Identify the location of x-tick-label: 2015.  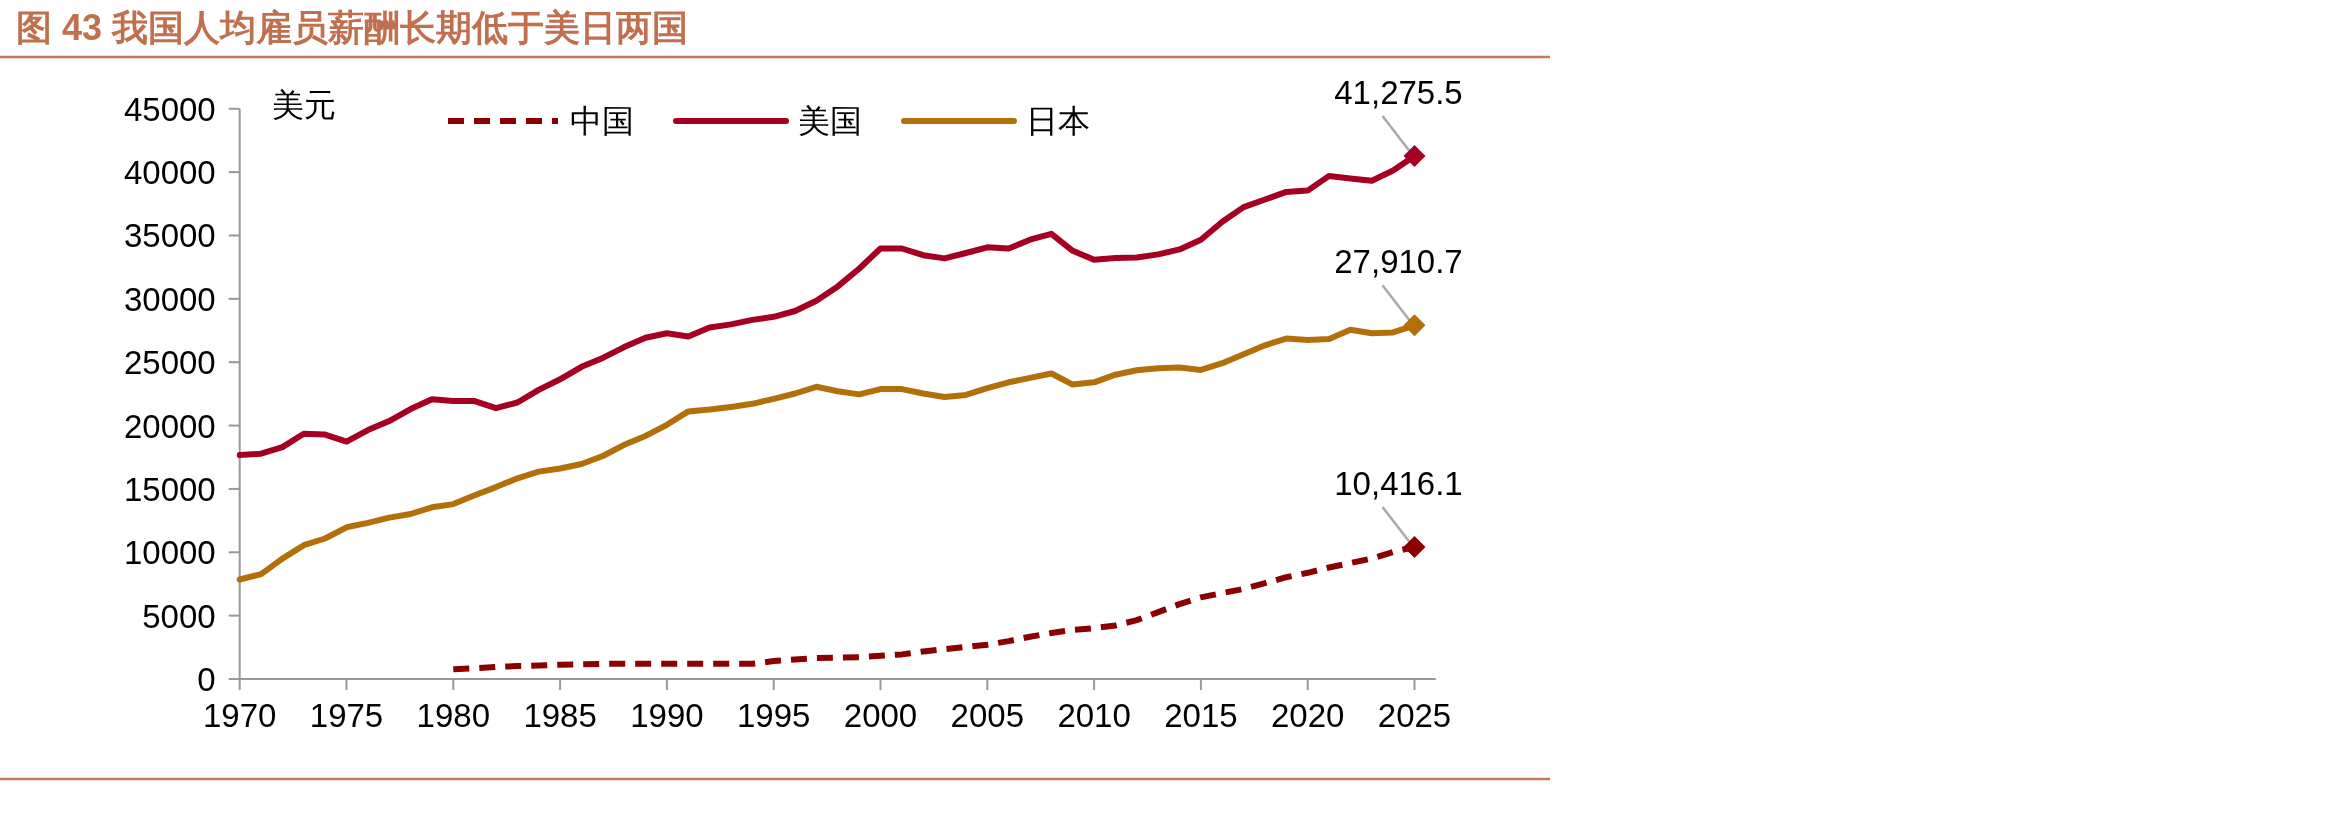
(1201, 715).